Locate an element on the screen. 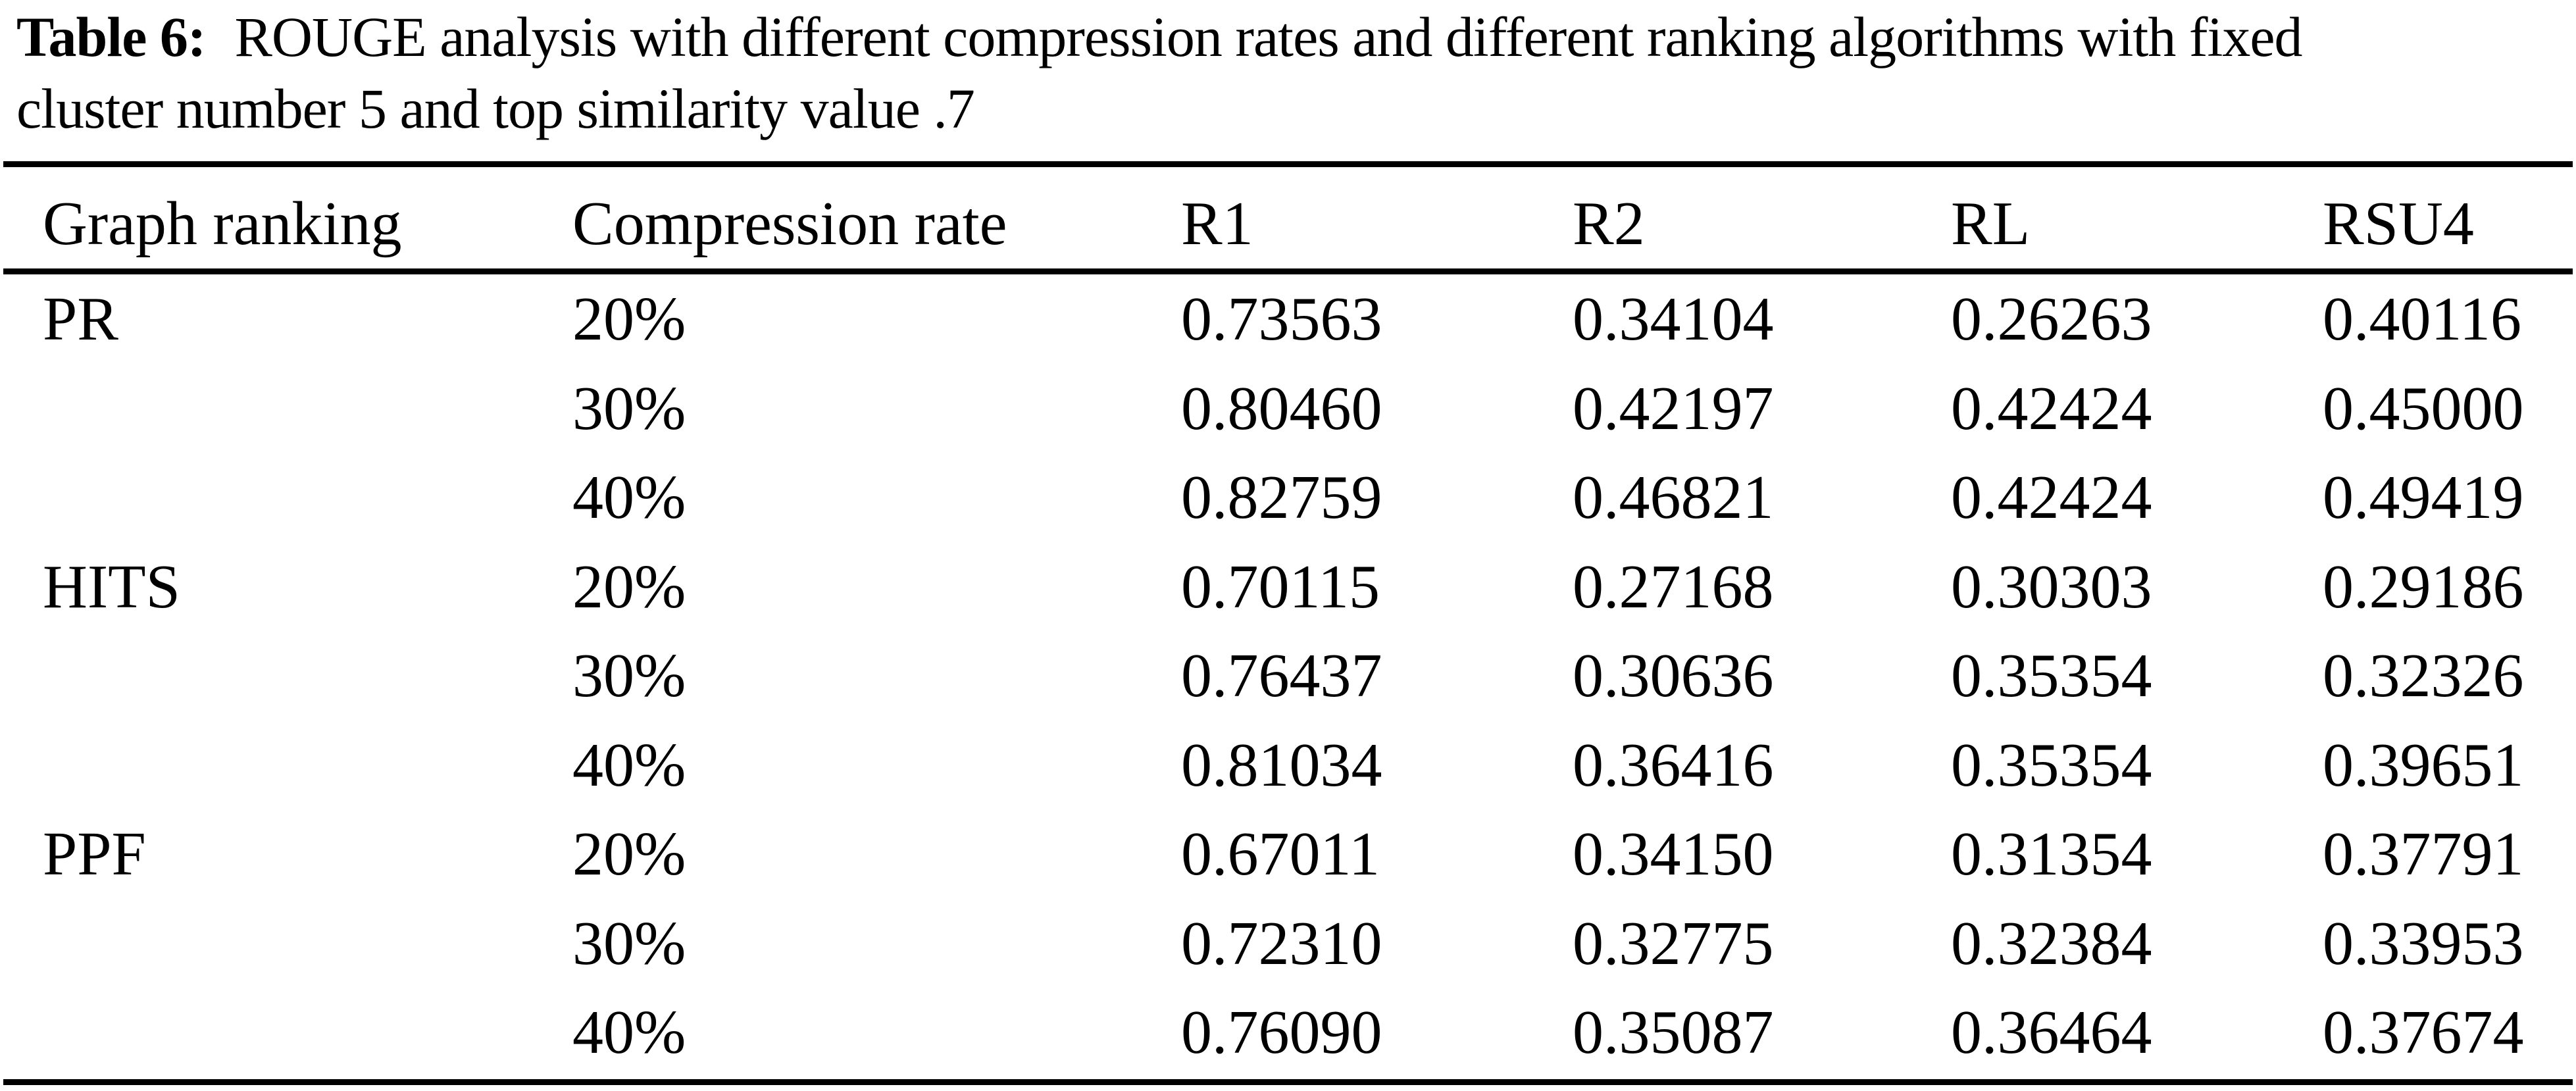 This screenshot has height=1091, width=2576. table-row: 30% 0.80460 0.42197 0.42424 0.45000 is located at coordinates (1301, 422).